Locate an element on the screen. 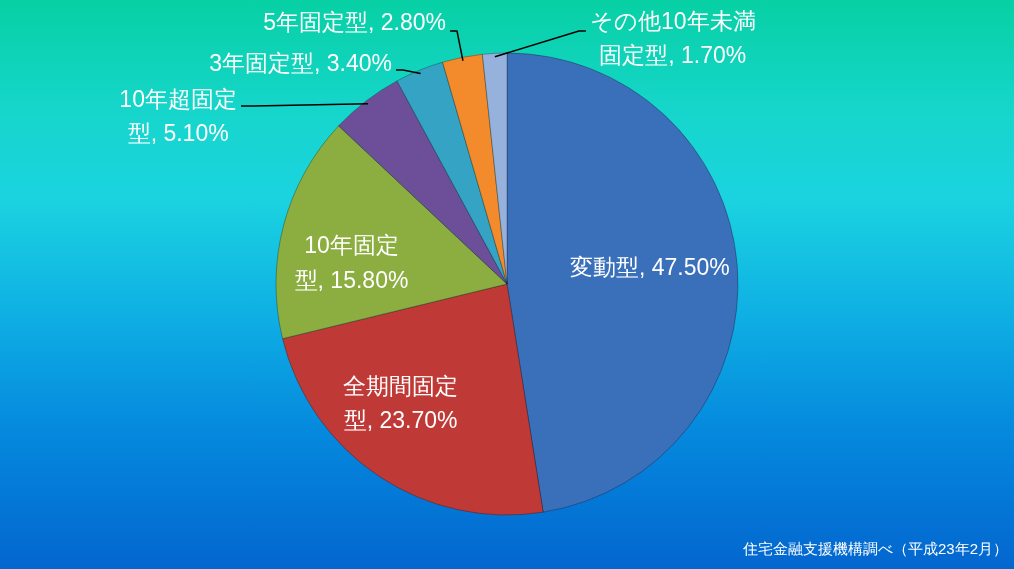 This screenshot has width=1014, height=569. text: 住宅金融支援機構調べ（平成23年2月） is located at coordinates (875, 549).